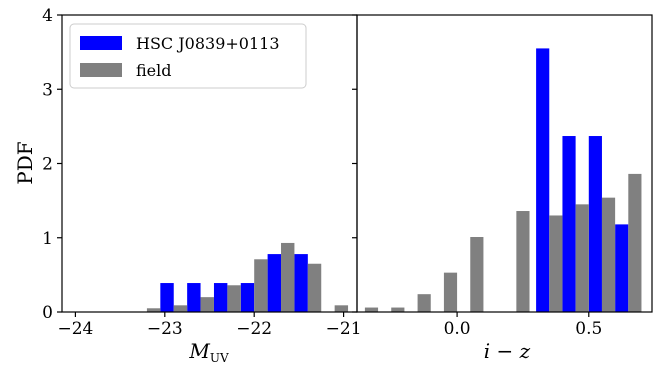 The image size is (657, 370). Describe the element at coordinates (47, 313) in the screenshot. I see `y-tick-label-0: 0` at that location.